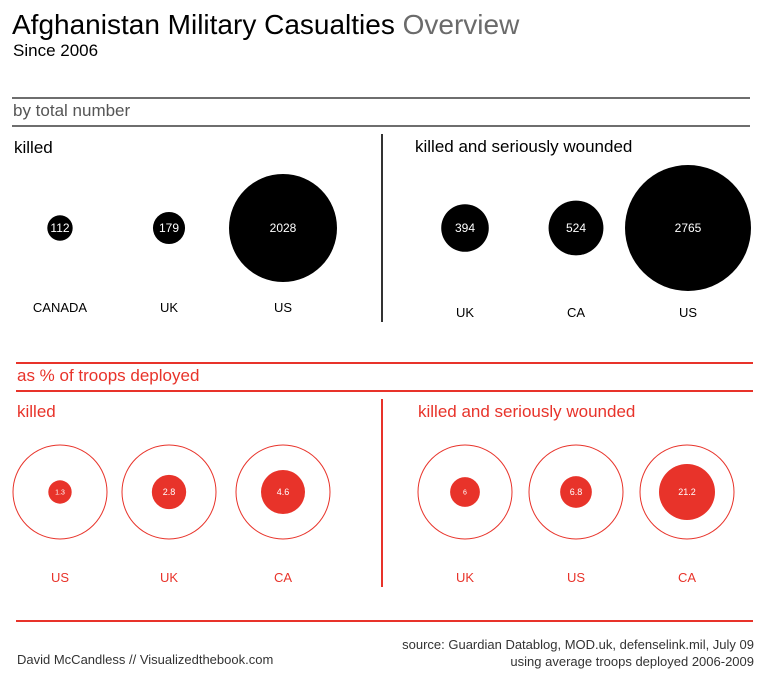 The image size is (763, 685). I want to click on chart-subtitle: Since 2006, so click(56, 50).